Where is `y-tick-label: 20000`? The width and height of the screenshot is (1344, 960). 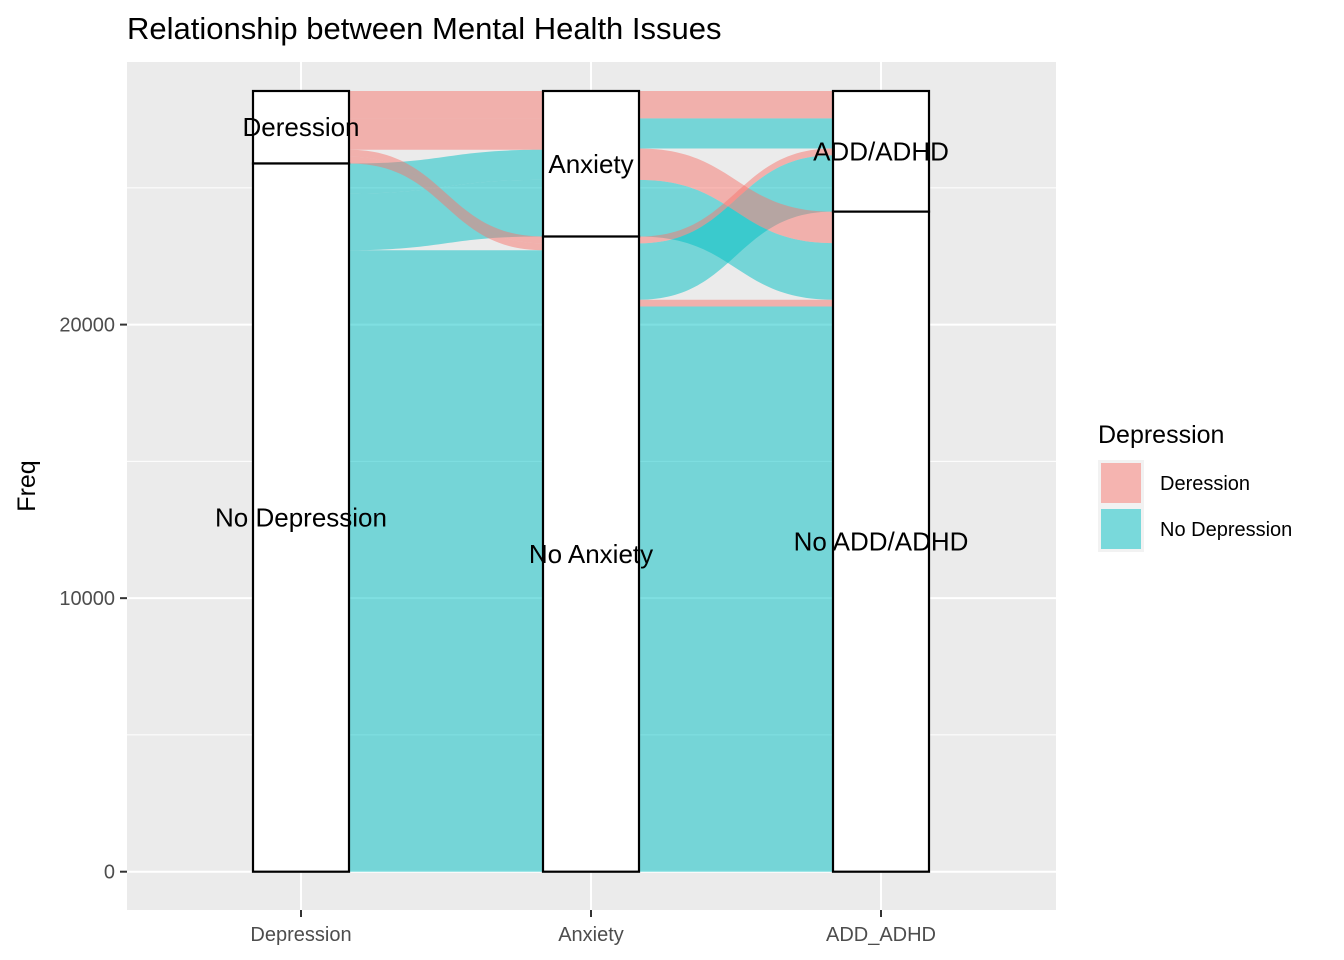
y-tick-label: 20000 is located at coordinates (87, 326).